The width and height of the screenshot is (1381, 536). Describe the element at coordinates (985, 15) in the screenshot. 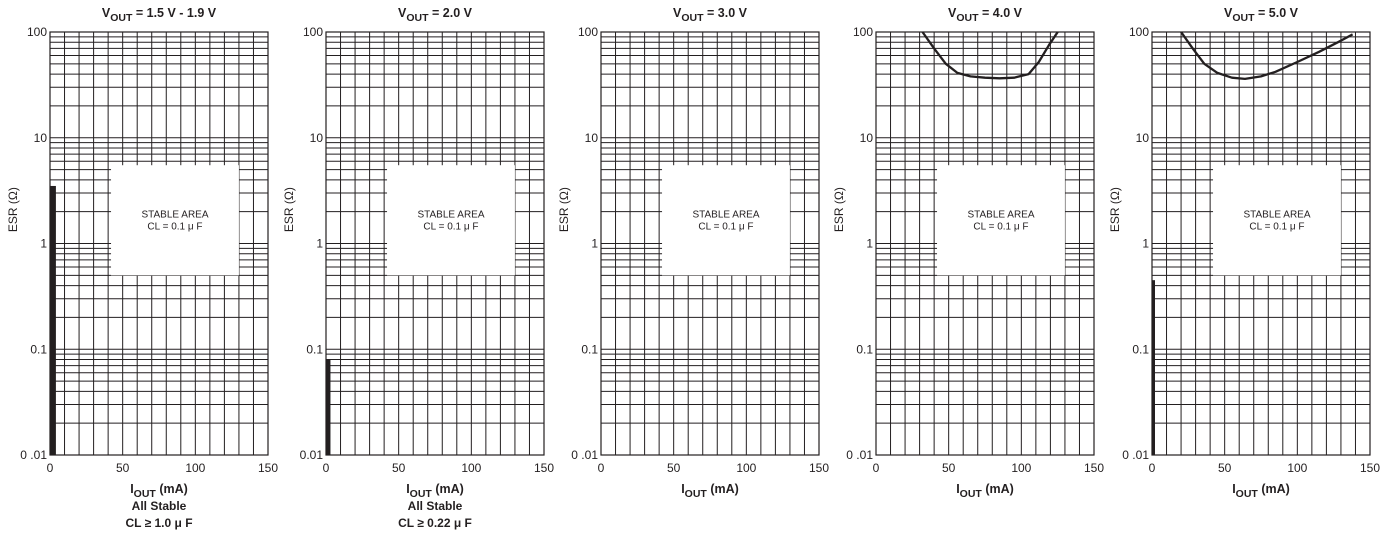

I see `chart-title: VOUT = 4.0 V` at that location.